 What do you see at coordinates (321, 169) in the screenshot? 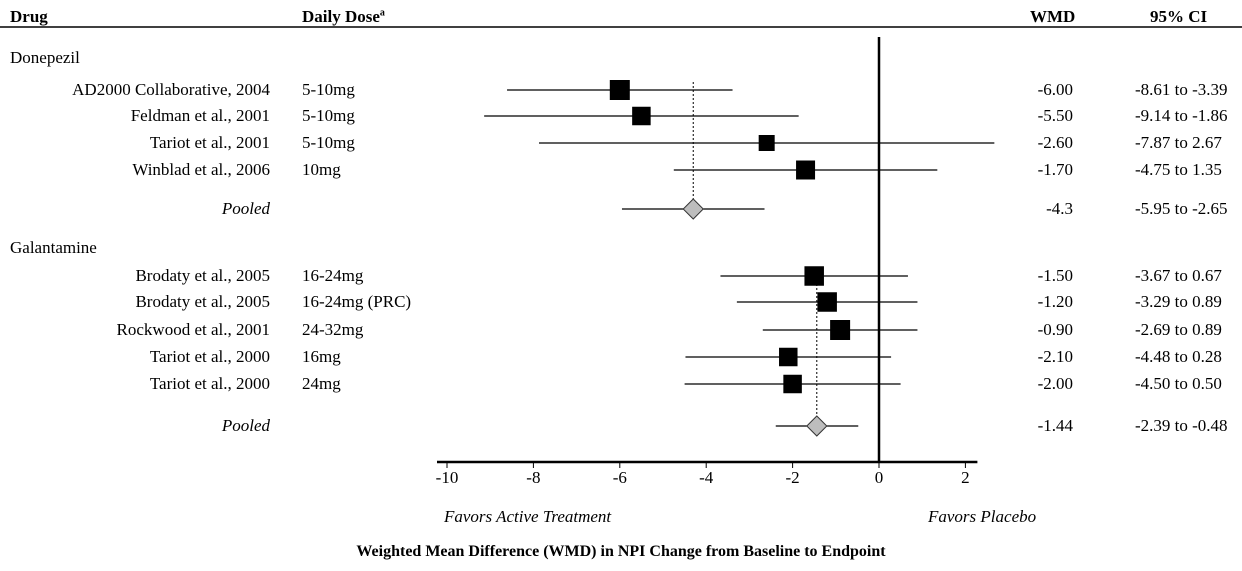
I see `study-dose: 10mg` at bounding box center [321, 169].